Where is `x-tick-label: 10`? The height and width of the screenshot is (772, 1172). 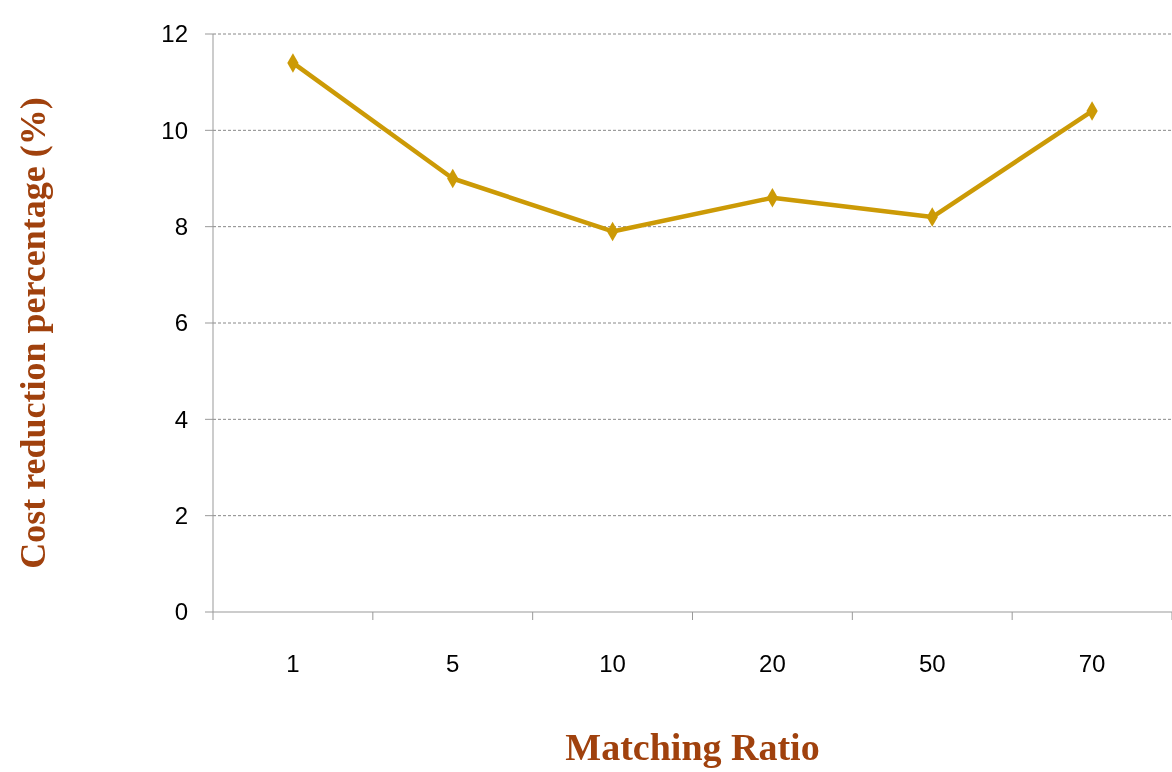
x-tick-label: 10 is located at coordinates (612, 663).